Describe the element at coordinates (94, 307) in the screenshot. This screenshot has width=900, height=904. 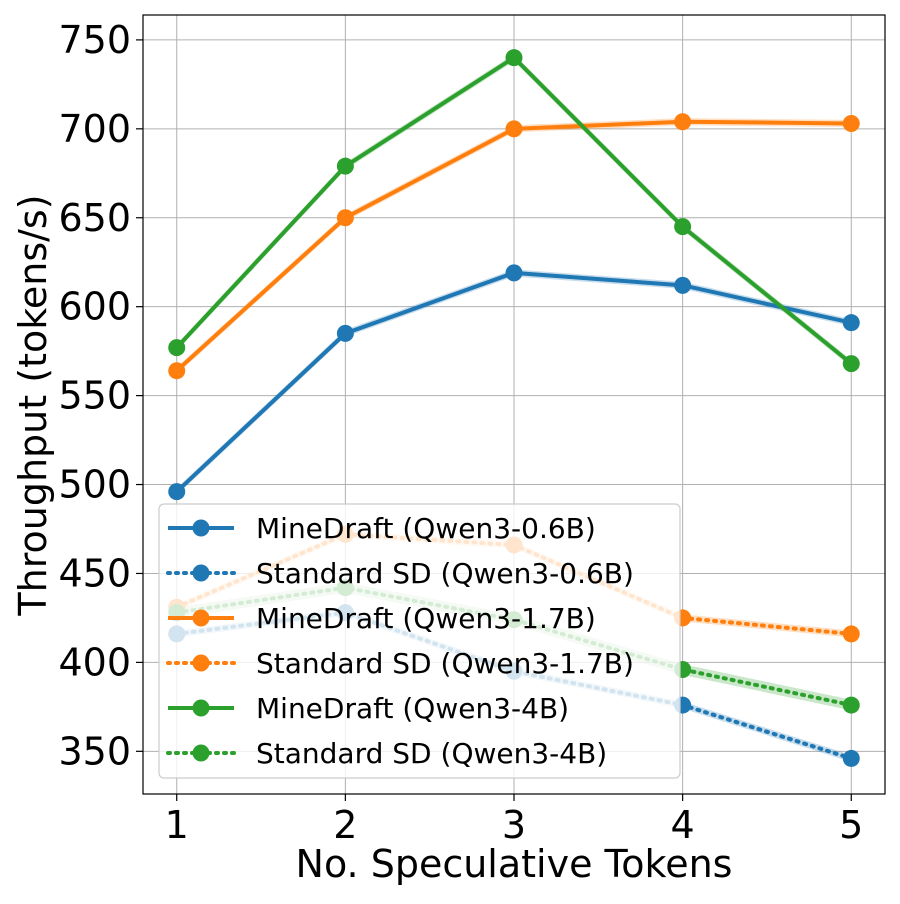
I see `y-tick-label: 600` at that location.